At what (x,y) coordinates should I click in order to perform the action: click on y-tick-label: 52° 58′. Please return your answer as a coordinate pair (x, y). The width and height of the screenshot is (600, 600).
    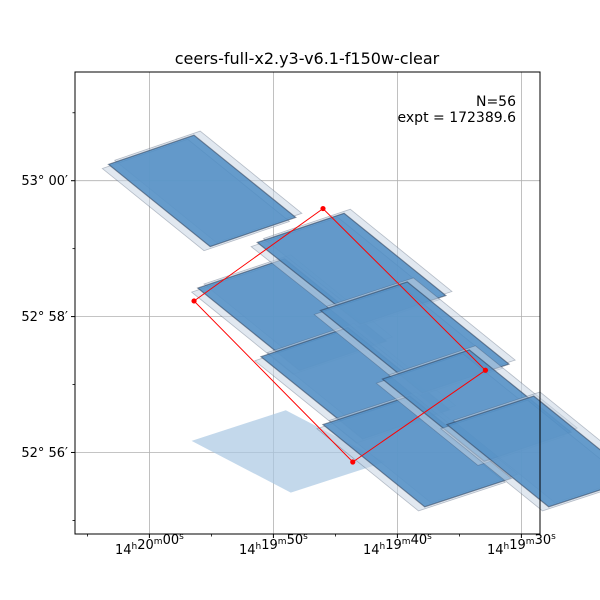
    Looking at the image, I should click on (44, 317).